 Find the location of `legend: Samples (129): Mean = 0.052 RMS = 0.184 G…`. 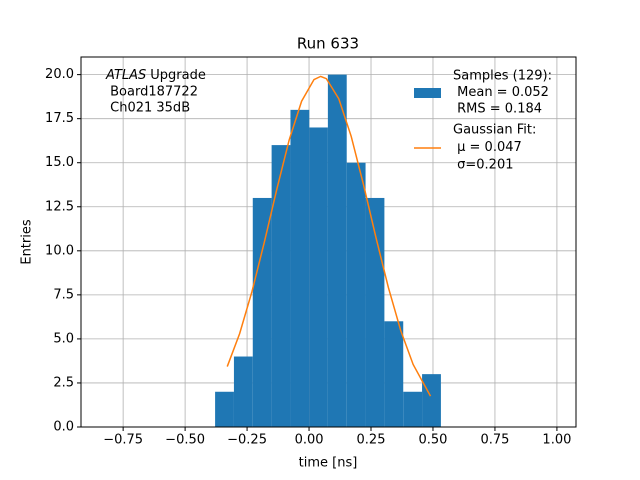

legend: Samples (129): Mean = 0.052 RMS = 0.184 G… is located at coordinates (483, 121).